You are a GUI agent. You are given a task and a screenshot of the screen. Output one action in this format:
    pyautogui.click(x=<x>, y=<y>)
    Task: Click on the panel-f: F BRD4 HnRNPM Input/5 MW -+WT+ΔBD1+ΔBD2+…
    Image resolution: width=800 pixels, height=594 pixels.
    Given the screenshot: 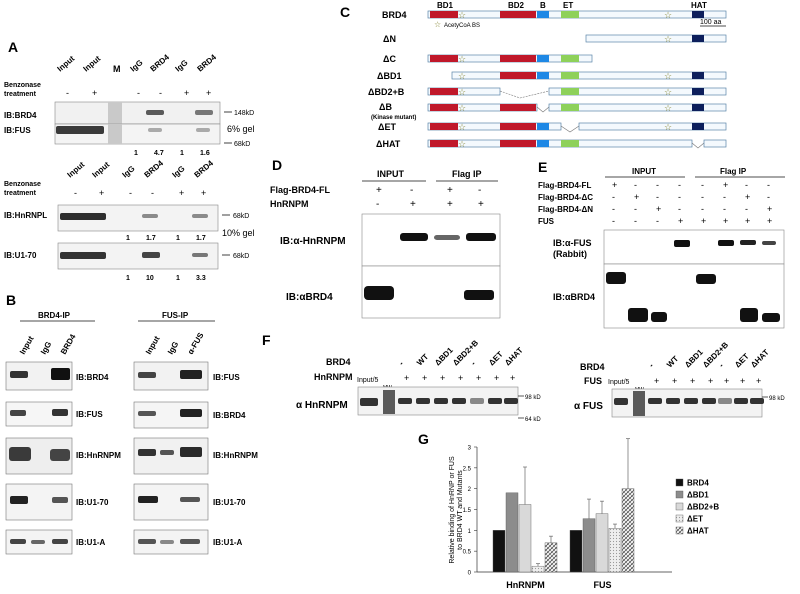 What is the action you would take?
    pyautogui.click(x=523, y=377)
    